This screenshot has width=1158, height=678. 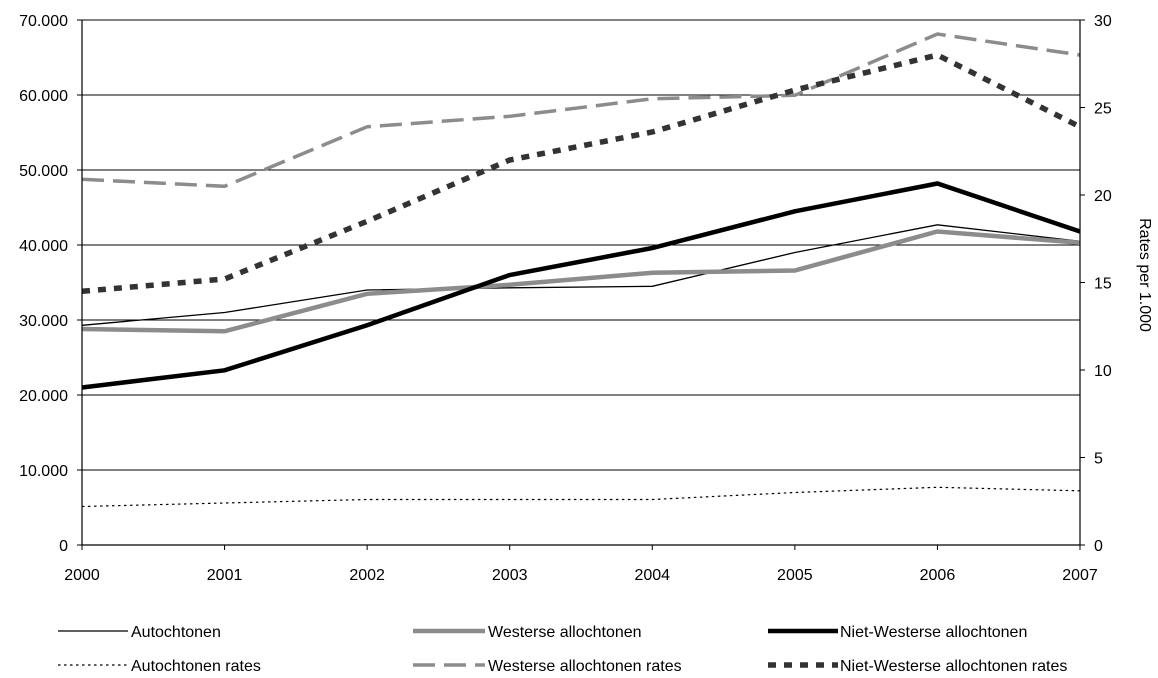 What do you see at coordinates (1103, 371) in the screenshot?
I see `right-tick-label: 10` at bounding box center [1103, 371].